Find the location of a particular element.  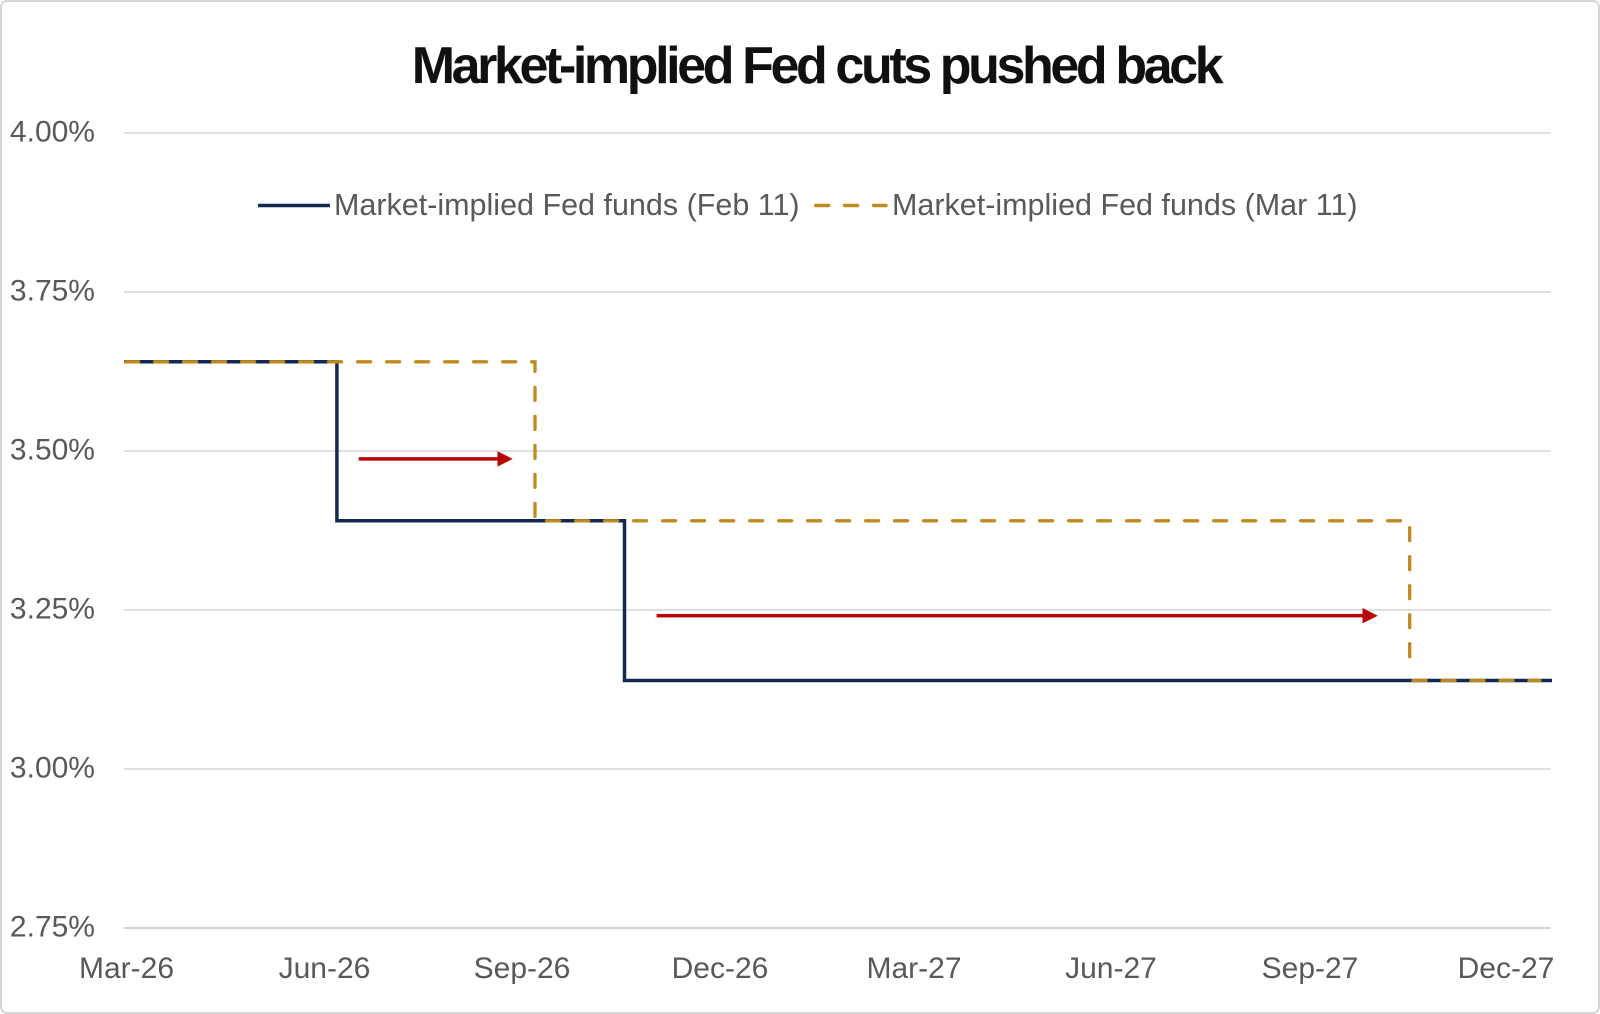

svg-text: 3.75% is located at coordinates (52, 291).